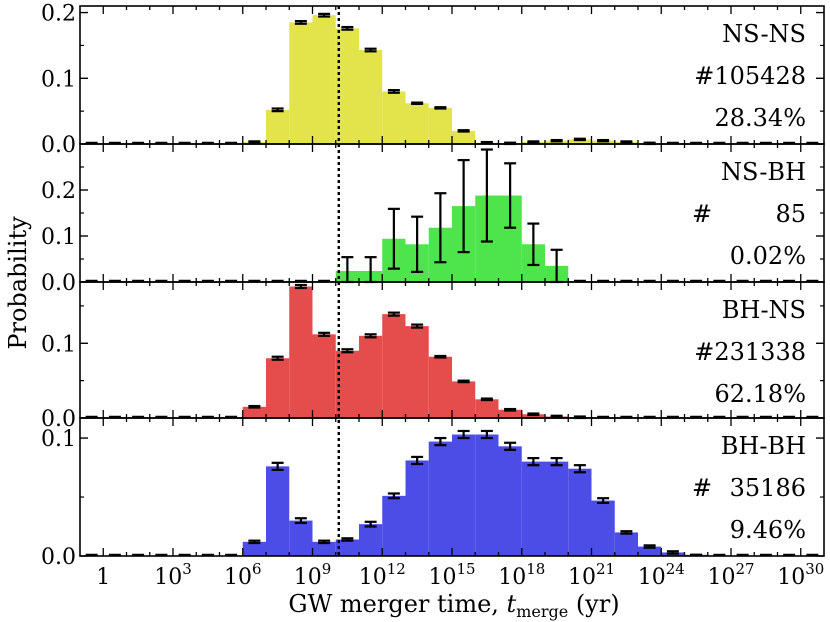 The height and width of the screenshot is (622, 830). What do you see at coordinates (451, 575) in the screenshot?
I see `x-tick-label: 1015` at bounding box center [451, 575].